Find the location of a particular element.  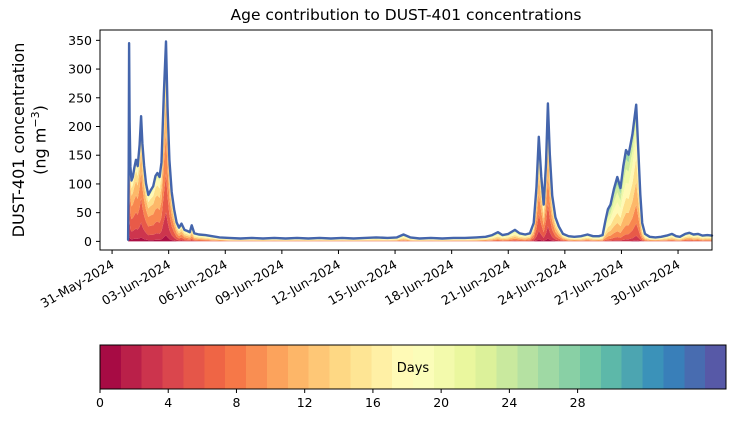

y-tick-label: 150 is located at coordinates (80, 155).